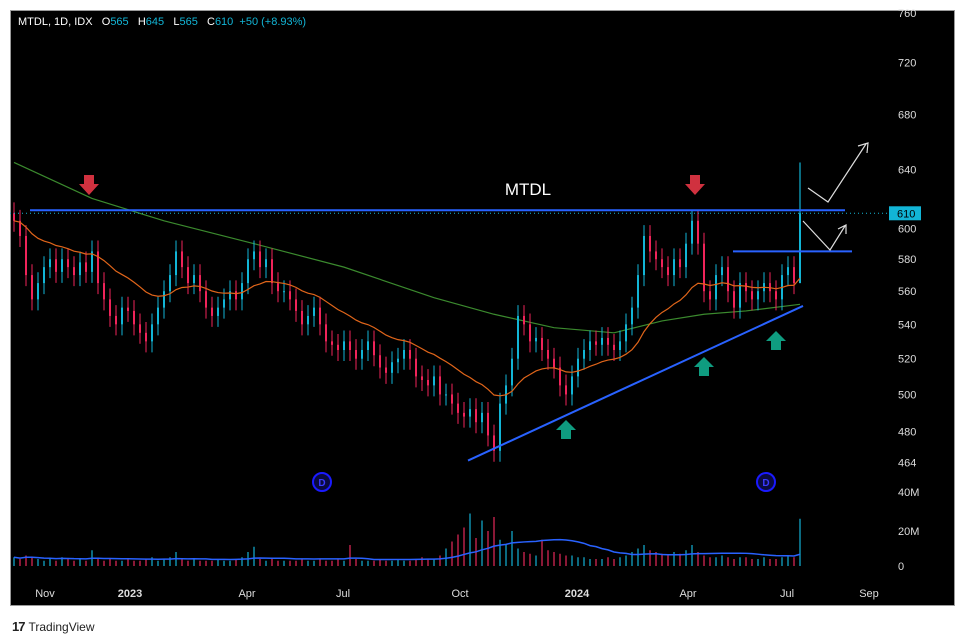  I want to click on legend-low: 565, so click(188, 22).